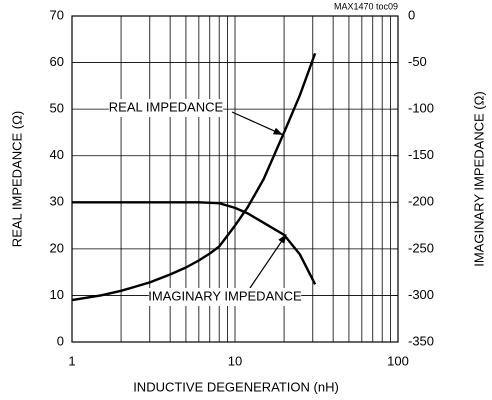 The width and height of the screenshot is (492, 400). What do you see at coordinates (398, 360) in the screenshot?
I see `x-tick-label: 100` at bounding box center [398, 360].